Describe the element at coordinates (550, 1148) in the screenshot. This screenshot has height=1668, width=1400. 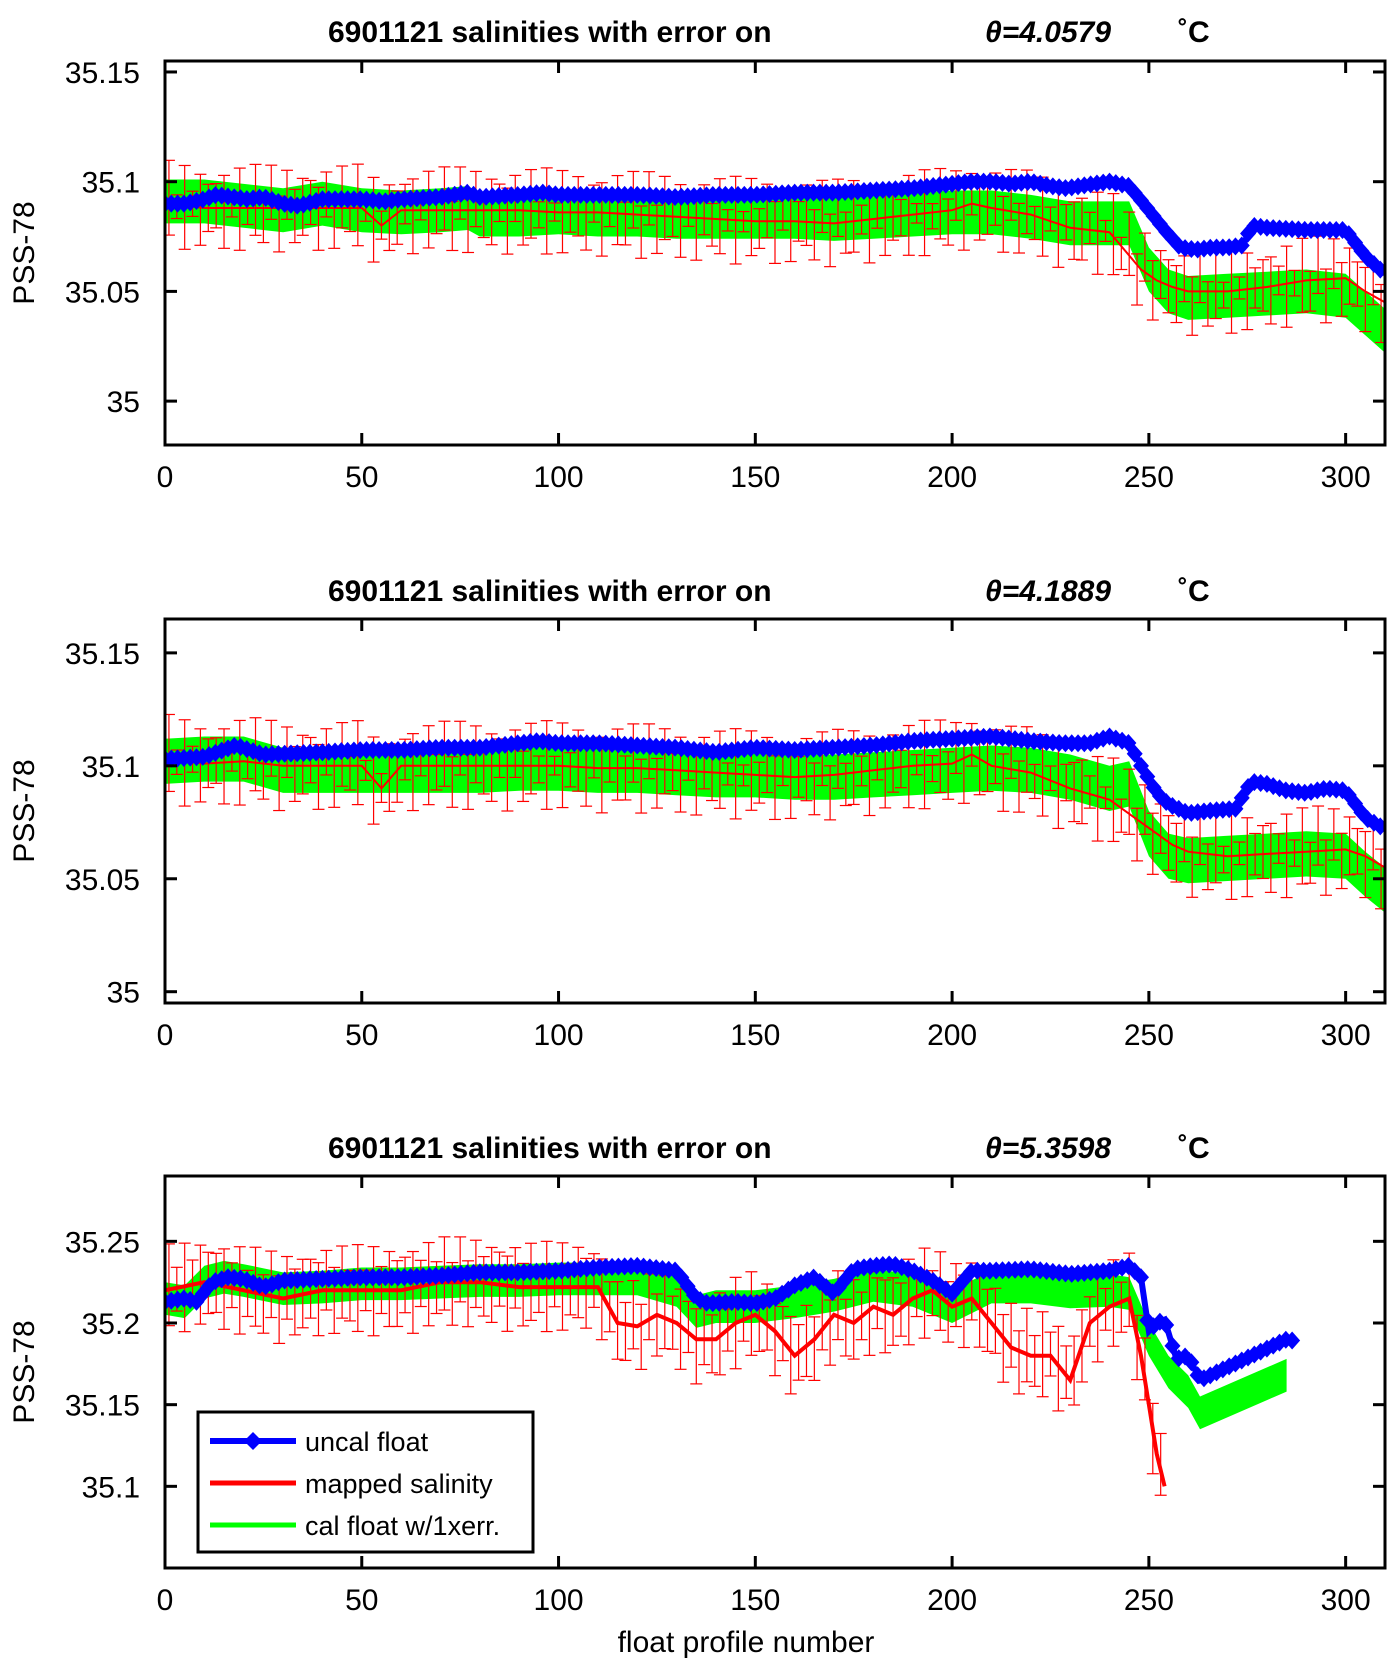
I see `chart-title-3: 6901121 salinities with error on` at that location.